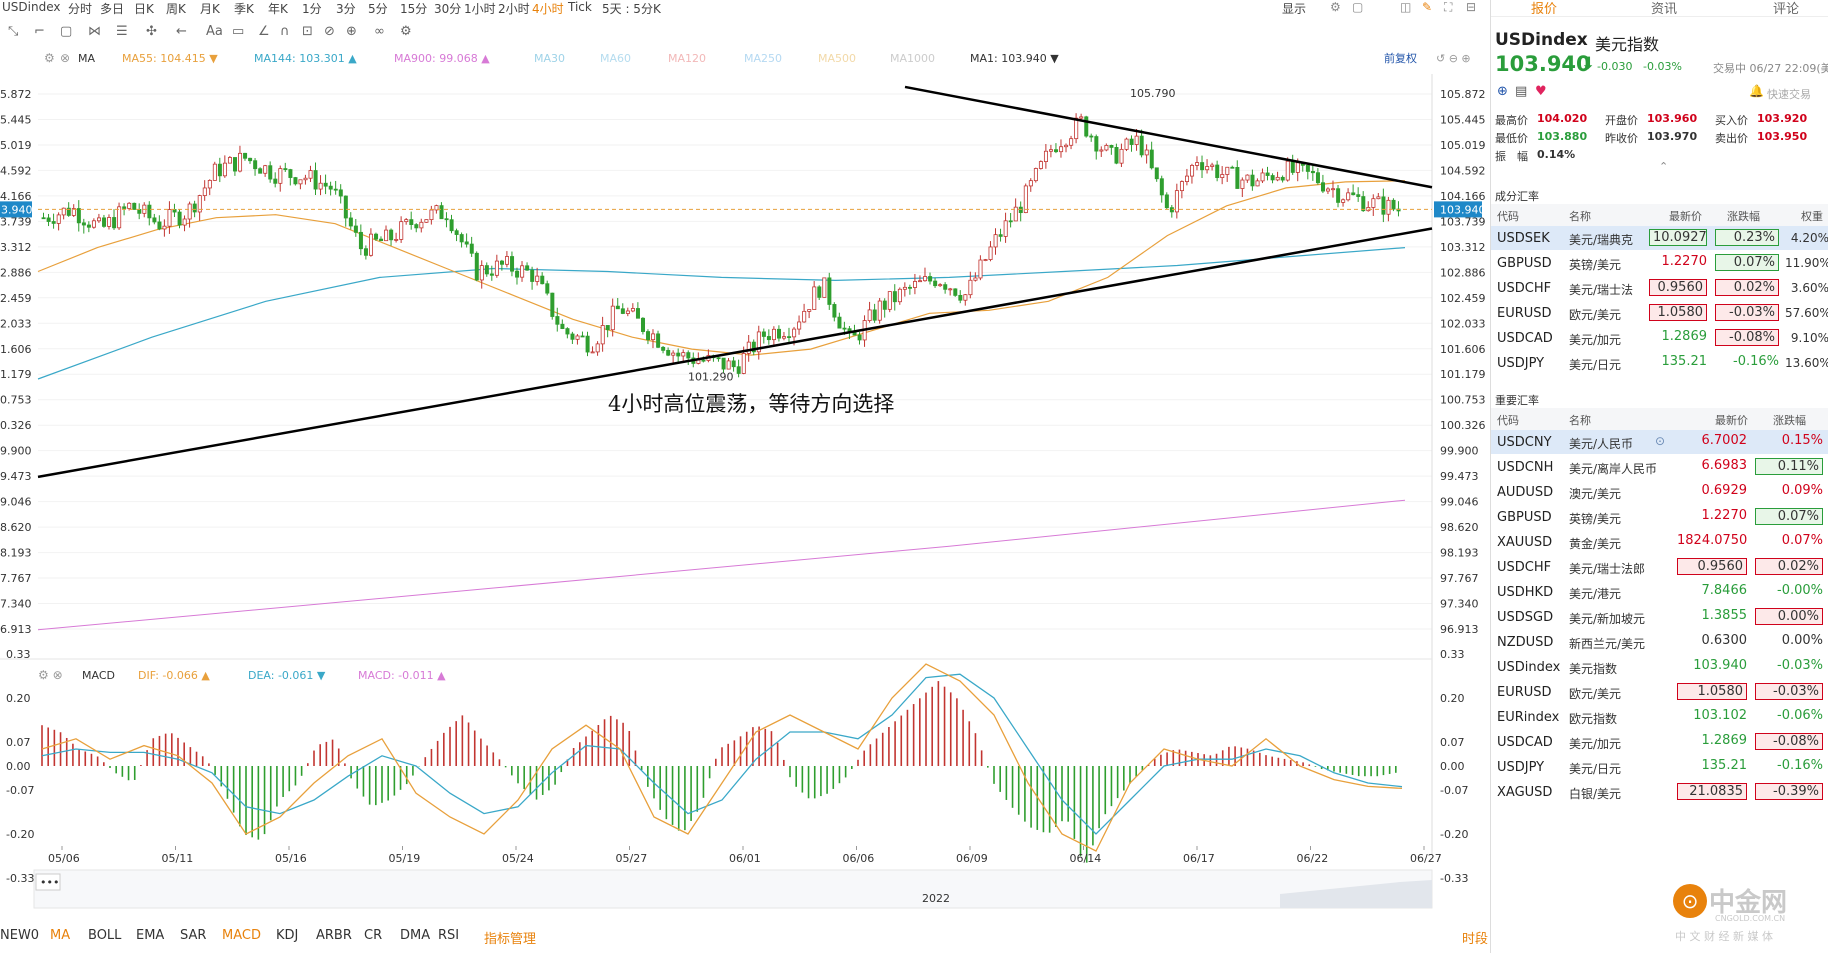 The width and height of the screenshot is (1828, 953). What do you see at coordinates (285, 31) in the screenshot?
I see `magnet-tool-icon: ∩` at bounding box center [285, 31].